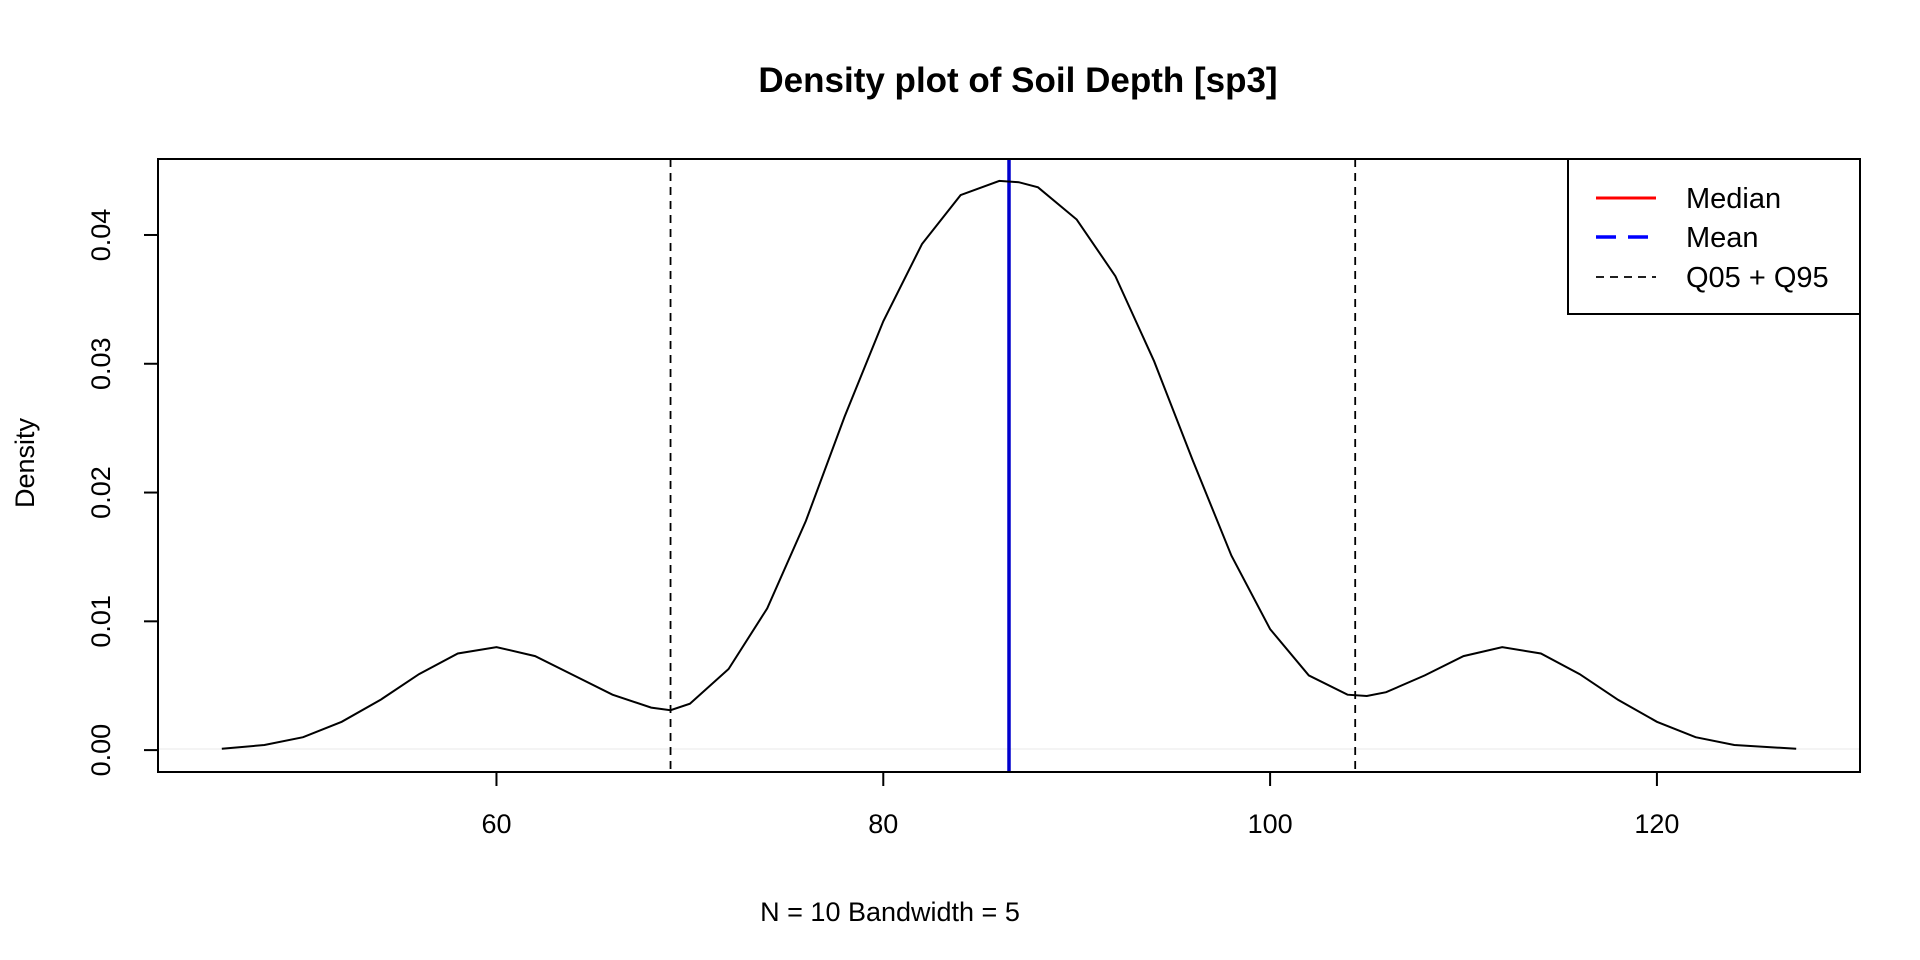 The image size is (1920, 960). I want to click on x-axis-label: N = 10 Bandwidth = 5, so click(890, 912).